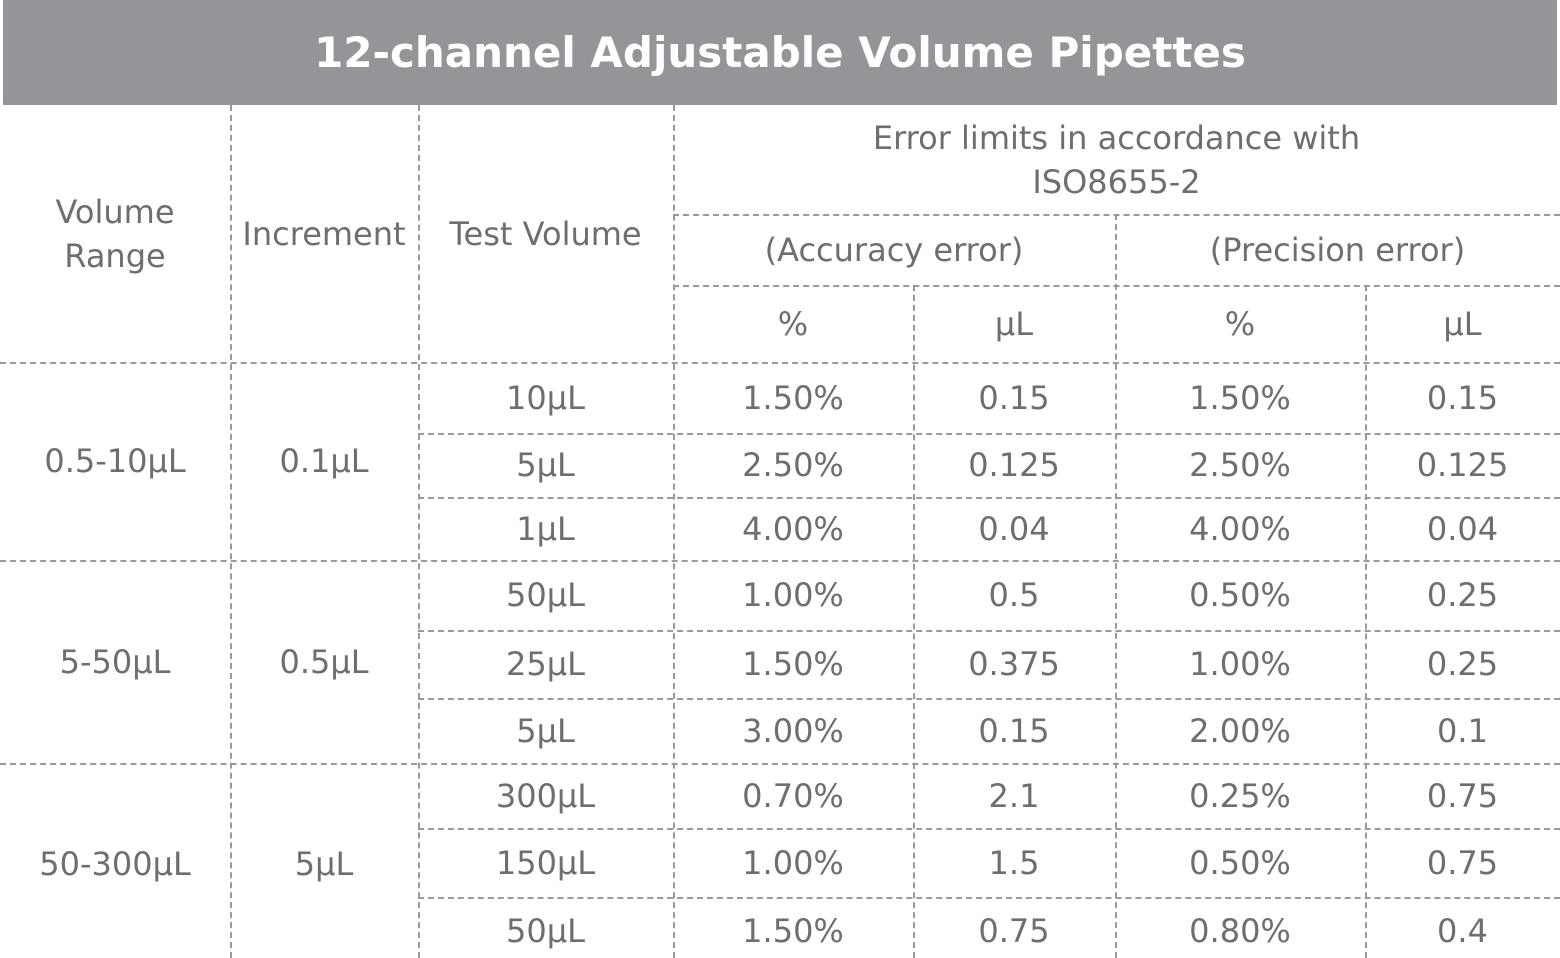  I want to click on table-cell: 0.80%, so click(1240, 930).